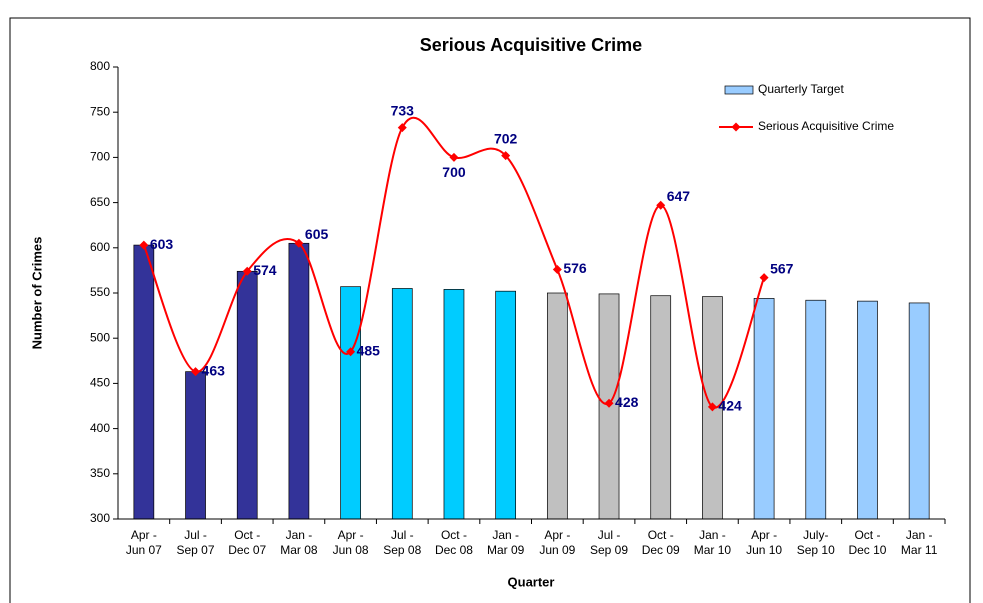  Describe the element at coordinates (196, 550) in the screenshot. I see `x-tick-label: Sep 07` at that location.